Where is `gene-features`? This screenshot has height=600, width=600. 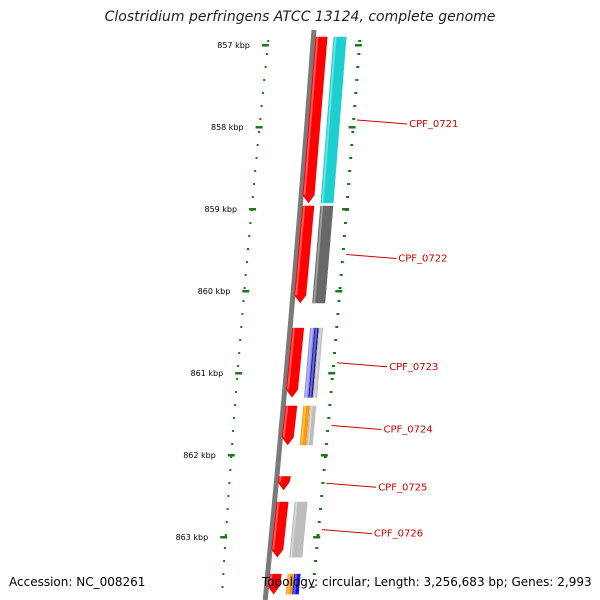
gene-features is located at coordinates (307, 315).